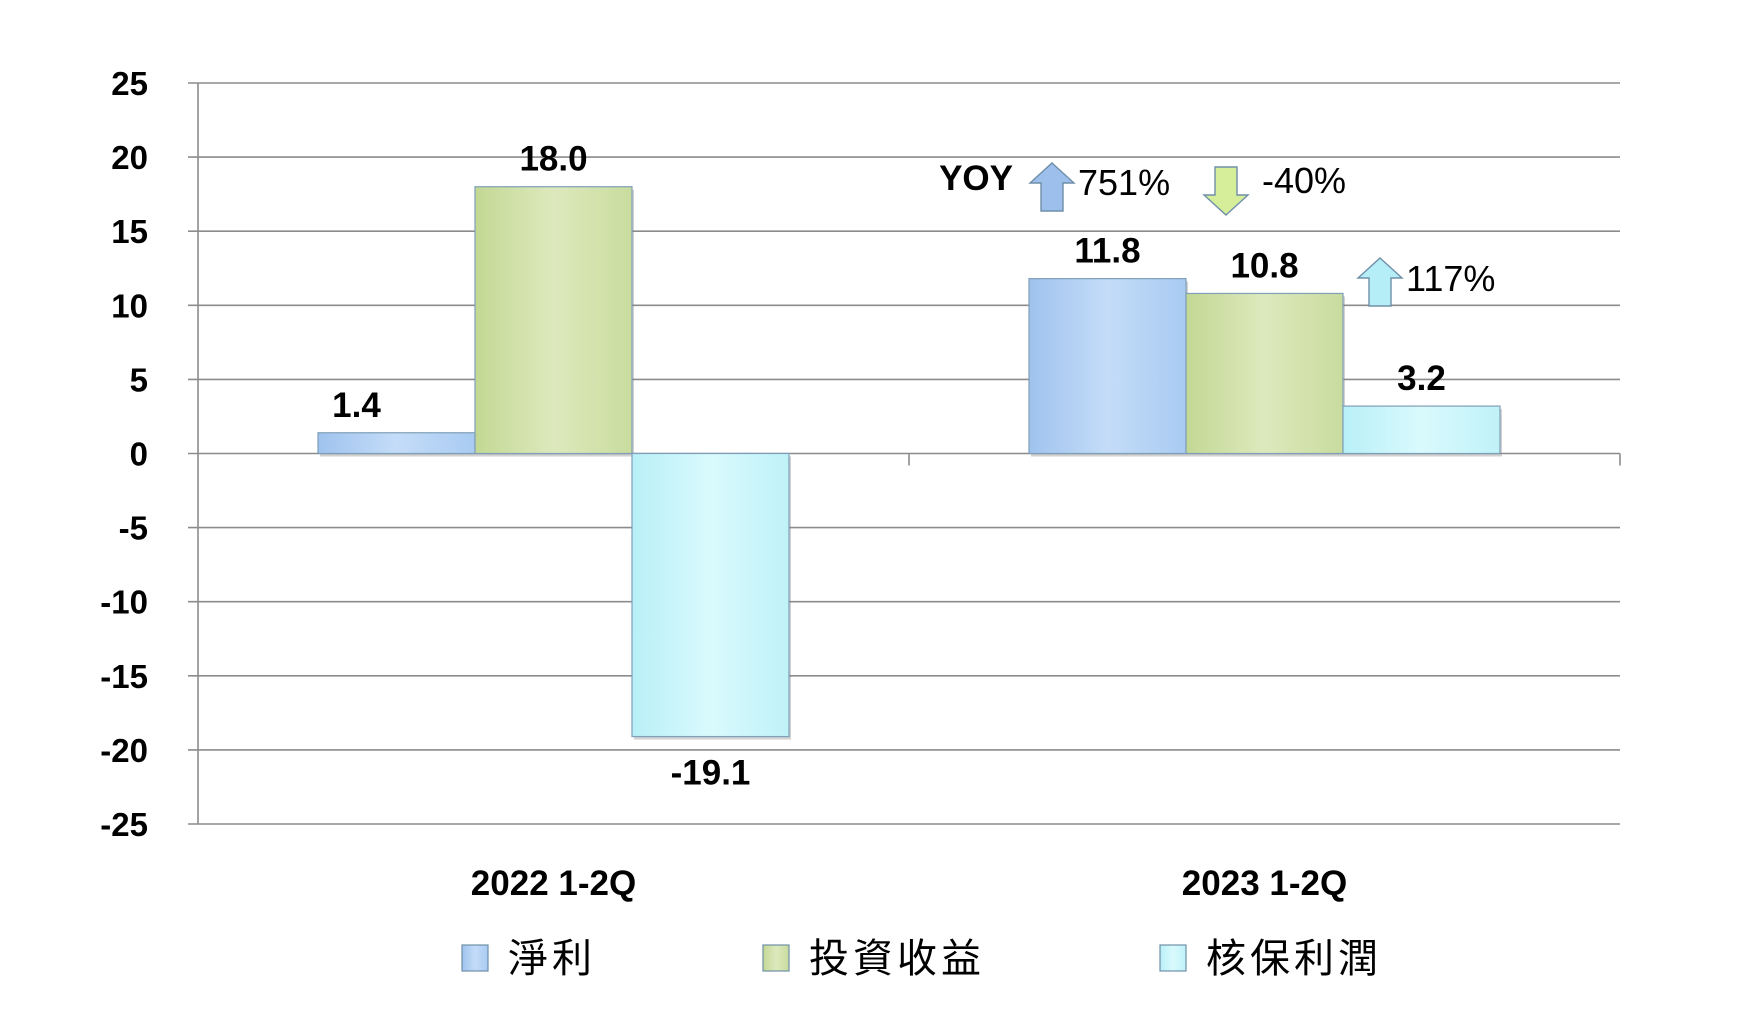  I want to click on legend-label: 投資收益, so click(897, 959).